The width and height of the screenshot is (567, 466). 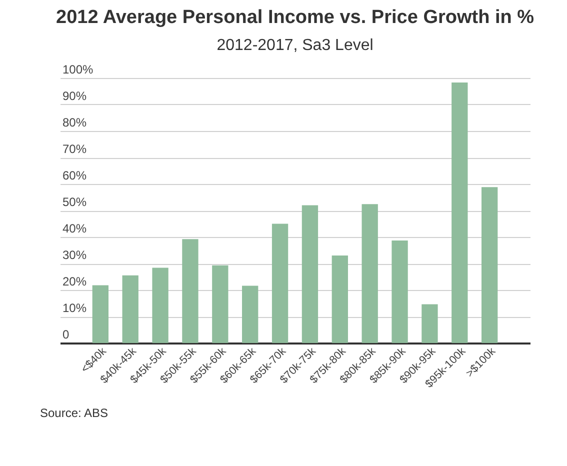 I want to click on source-note: Source: ABS, so click(x=74, y=413).